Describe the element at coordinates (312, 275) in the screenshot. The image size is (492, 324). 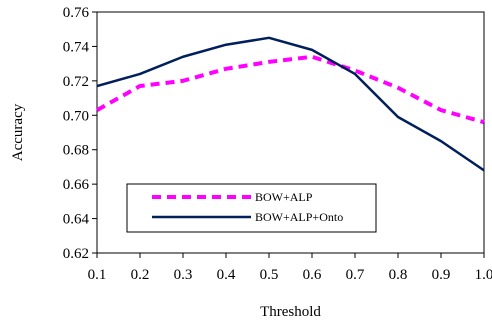
I see `x-tick-label: 0.6` at that location.